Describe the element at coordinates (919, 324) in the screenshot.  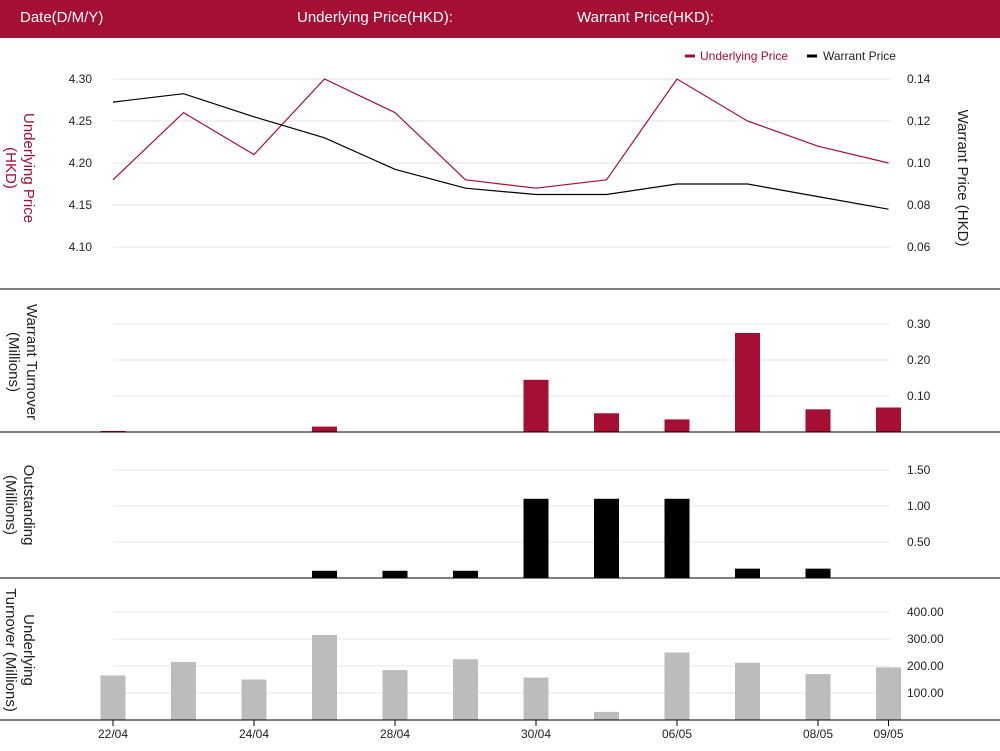
I see `y-tick-label: 0.30` at that location.